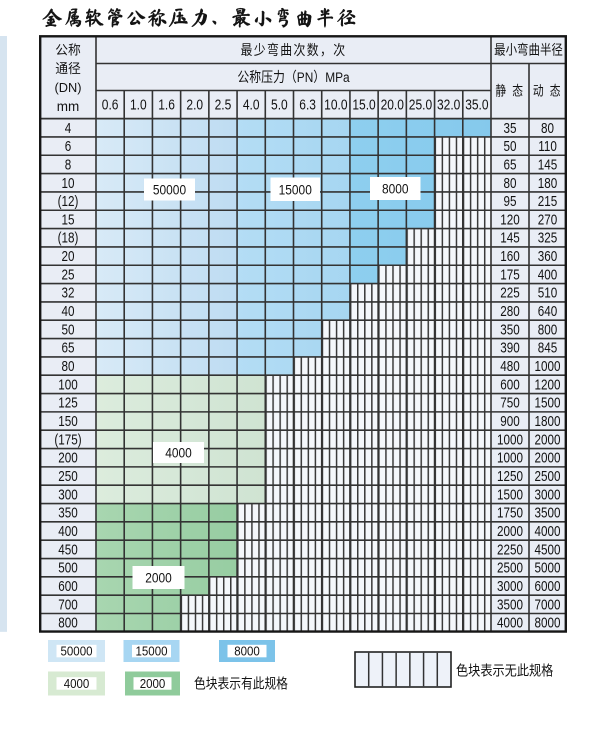 The height and width of the screenshot is (743, 600). Describe the element at coordinates (138, 104) in the screenshot. I see `svg-text: 1.0` at that location.